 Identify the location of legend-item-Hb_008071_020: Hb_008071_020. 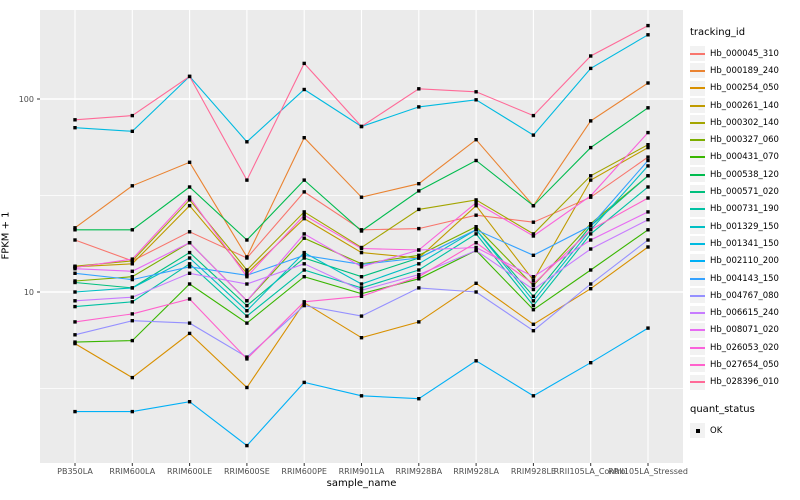
(745, 330).